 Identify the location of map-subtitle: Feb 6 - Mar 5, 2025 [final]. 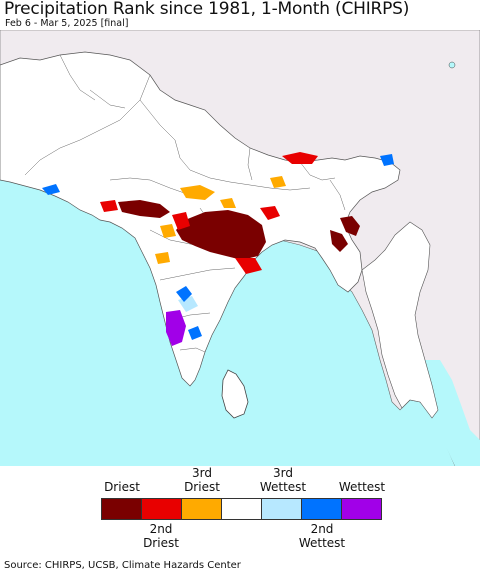
(67, 23).